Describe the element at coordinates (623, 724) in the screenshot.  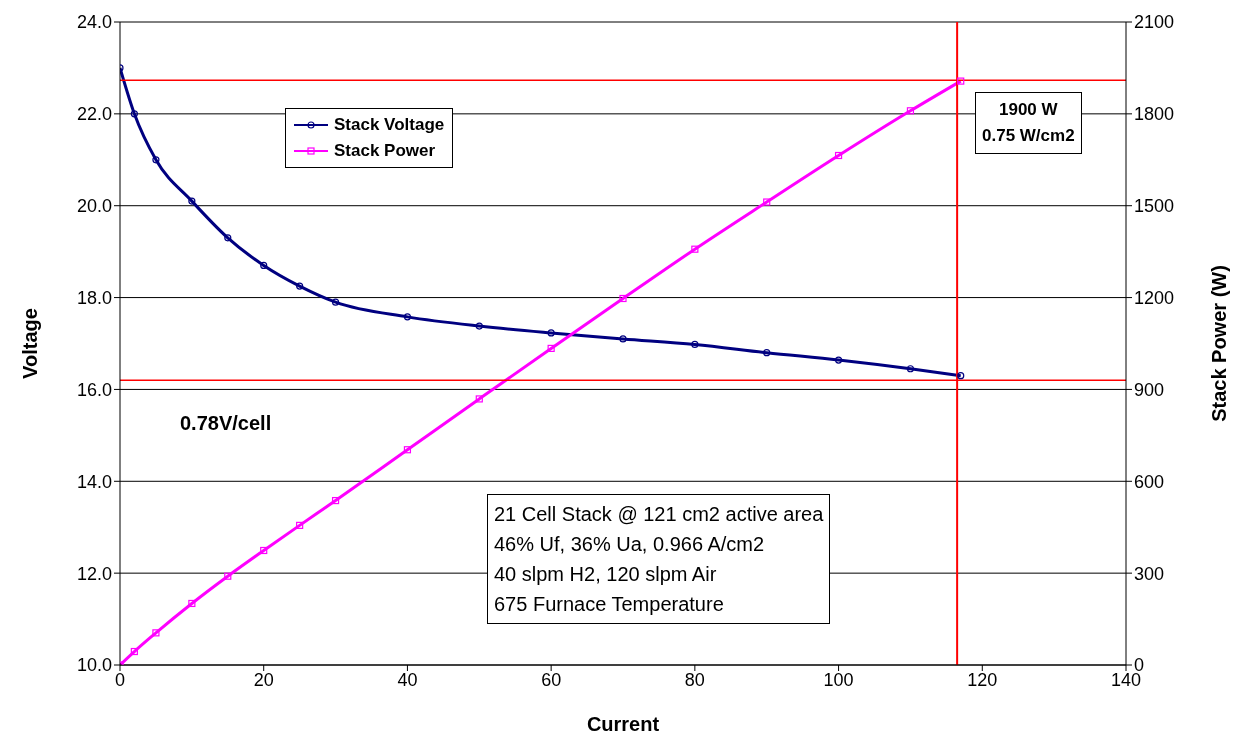
I see `x-axis-title: Current` at that location.